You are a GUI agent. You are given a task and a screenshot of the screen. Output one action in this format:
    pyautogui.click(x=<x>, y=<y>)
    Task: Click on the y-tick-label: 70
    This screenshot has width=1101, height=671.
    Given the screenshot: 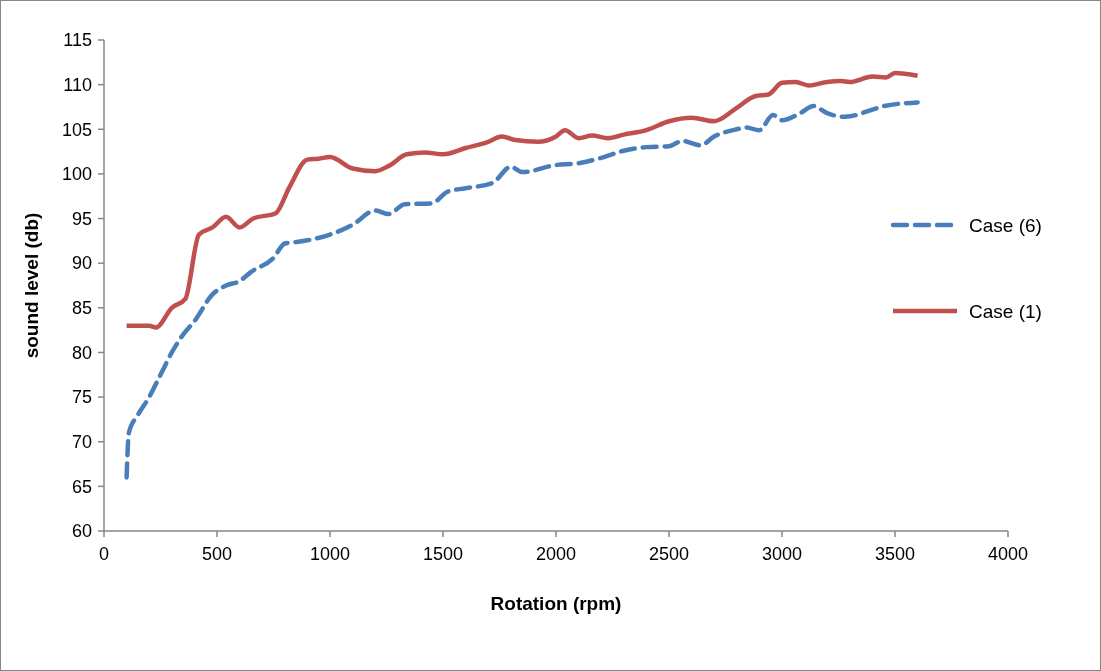 What is the action you would take?
    pyautogui.click(x=81, y=442)
    